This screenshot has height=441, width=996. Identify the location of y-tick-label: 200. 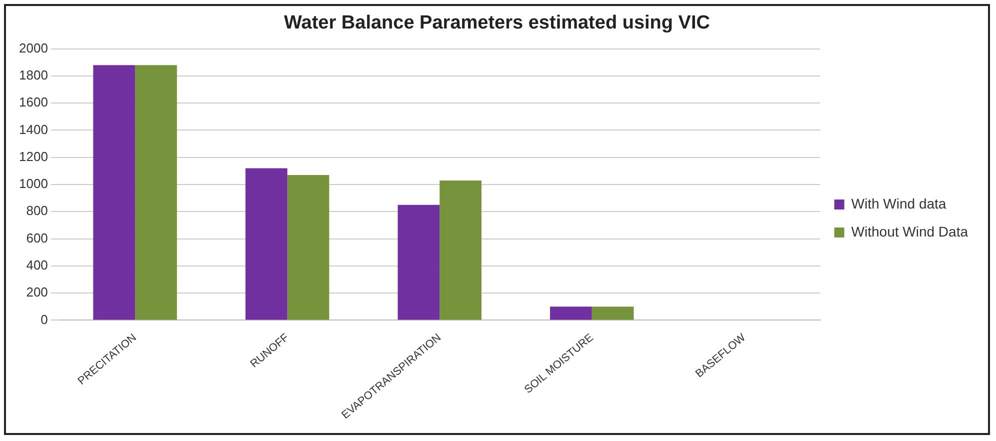
(37, 292).